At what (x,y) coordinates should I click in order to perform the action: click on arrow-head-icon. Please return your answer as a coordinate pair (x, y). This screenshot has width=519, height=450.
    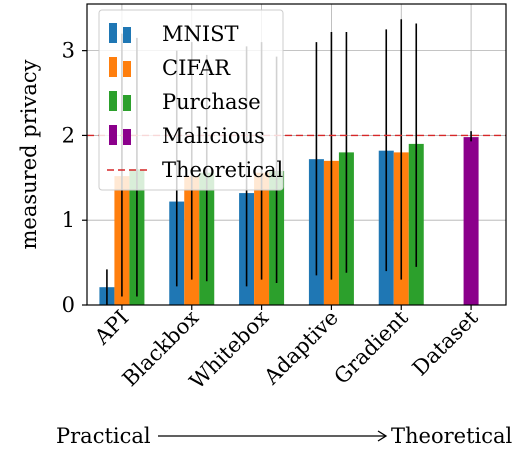
    Looking at the image, I should click on (382, 436).